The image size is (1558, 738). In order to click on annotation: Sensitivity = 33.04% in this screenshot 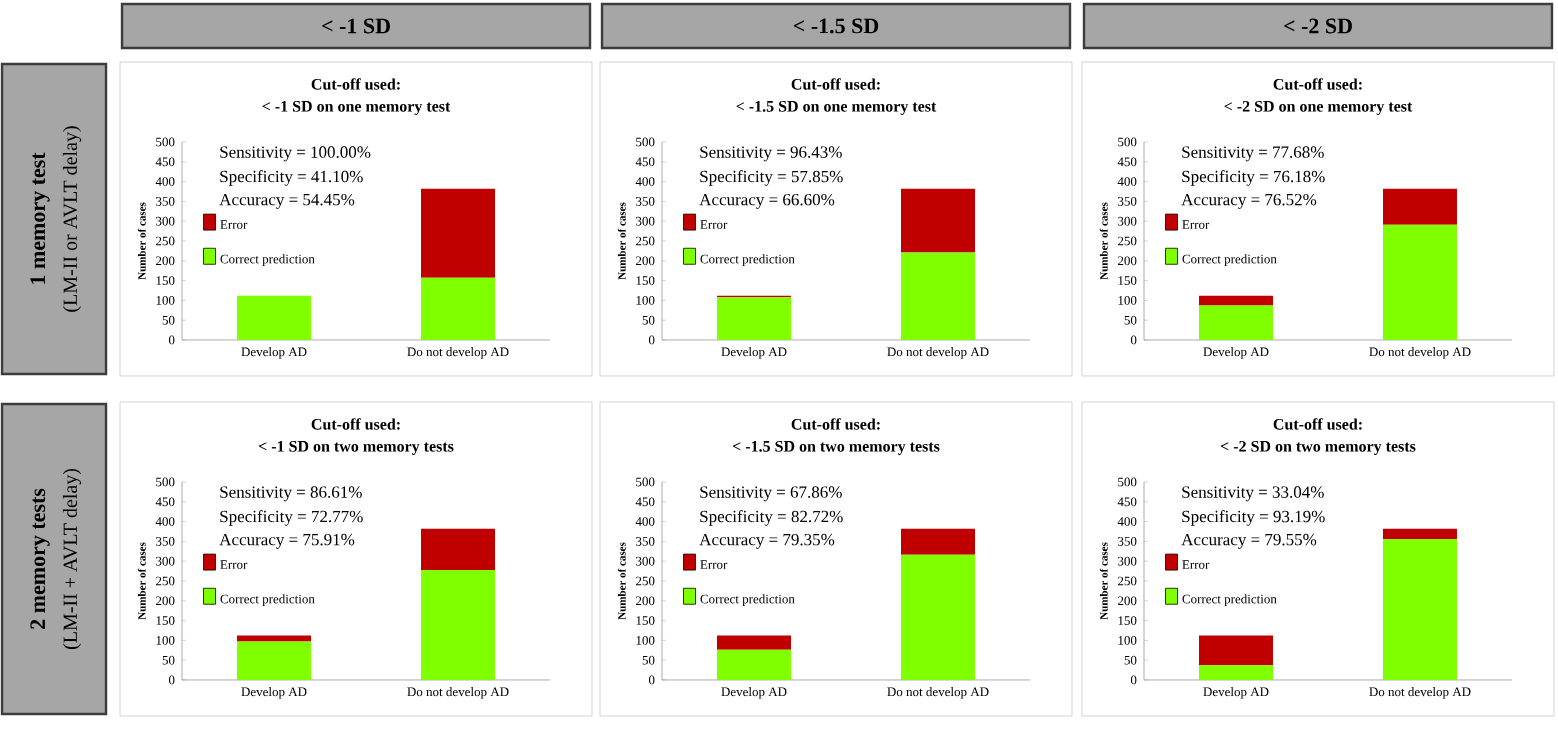, I will do `click(1253, 494)`.